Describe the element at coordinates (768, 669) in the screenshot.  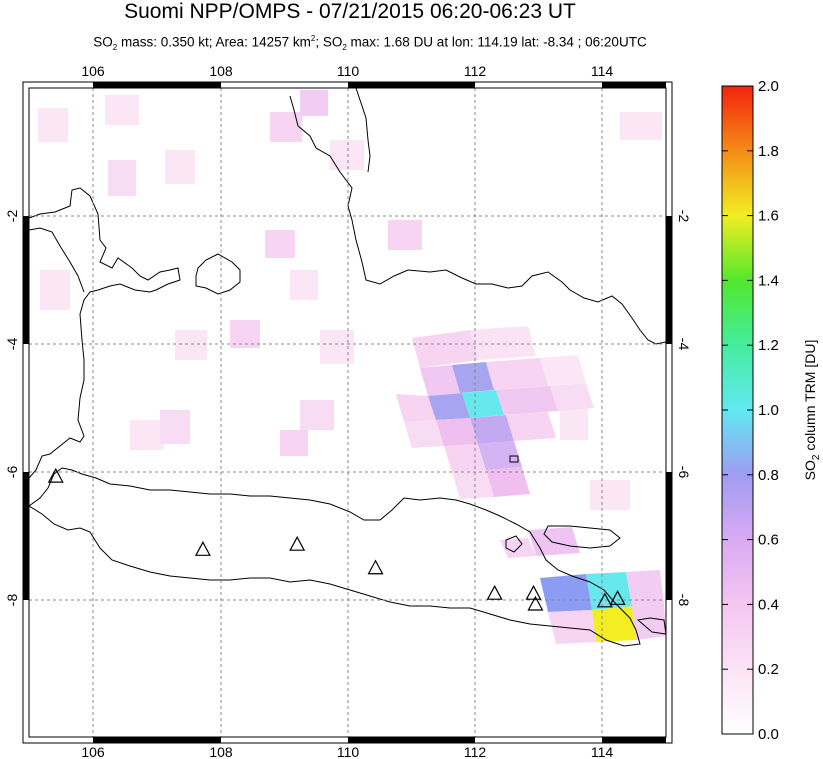
I see `colorbar-tick-label: 0.2` at that location.